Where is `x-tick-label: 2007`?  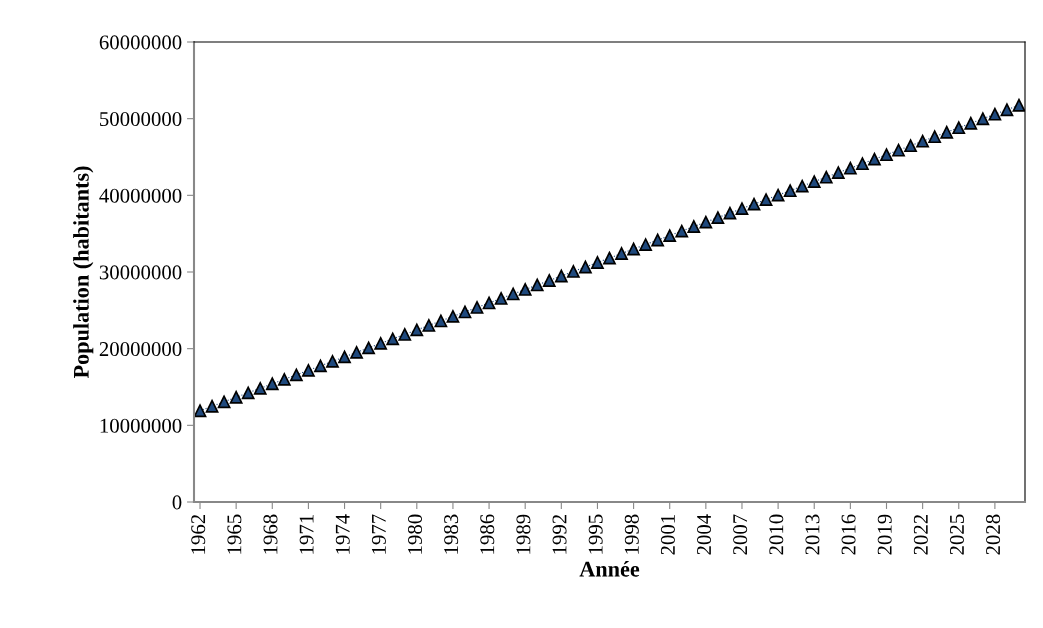 x-tick-label: 2007 is located at coordinates (740, 534).